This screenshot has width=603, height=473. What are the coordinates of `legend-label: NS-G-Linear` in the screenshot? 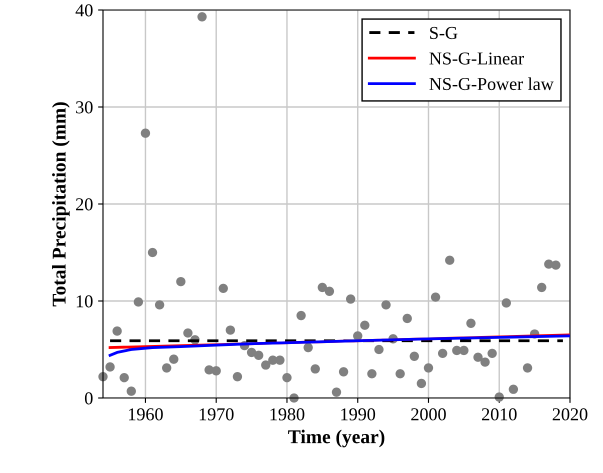 It's located at (476, 58).